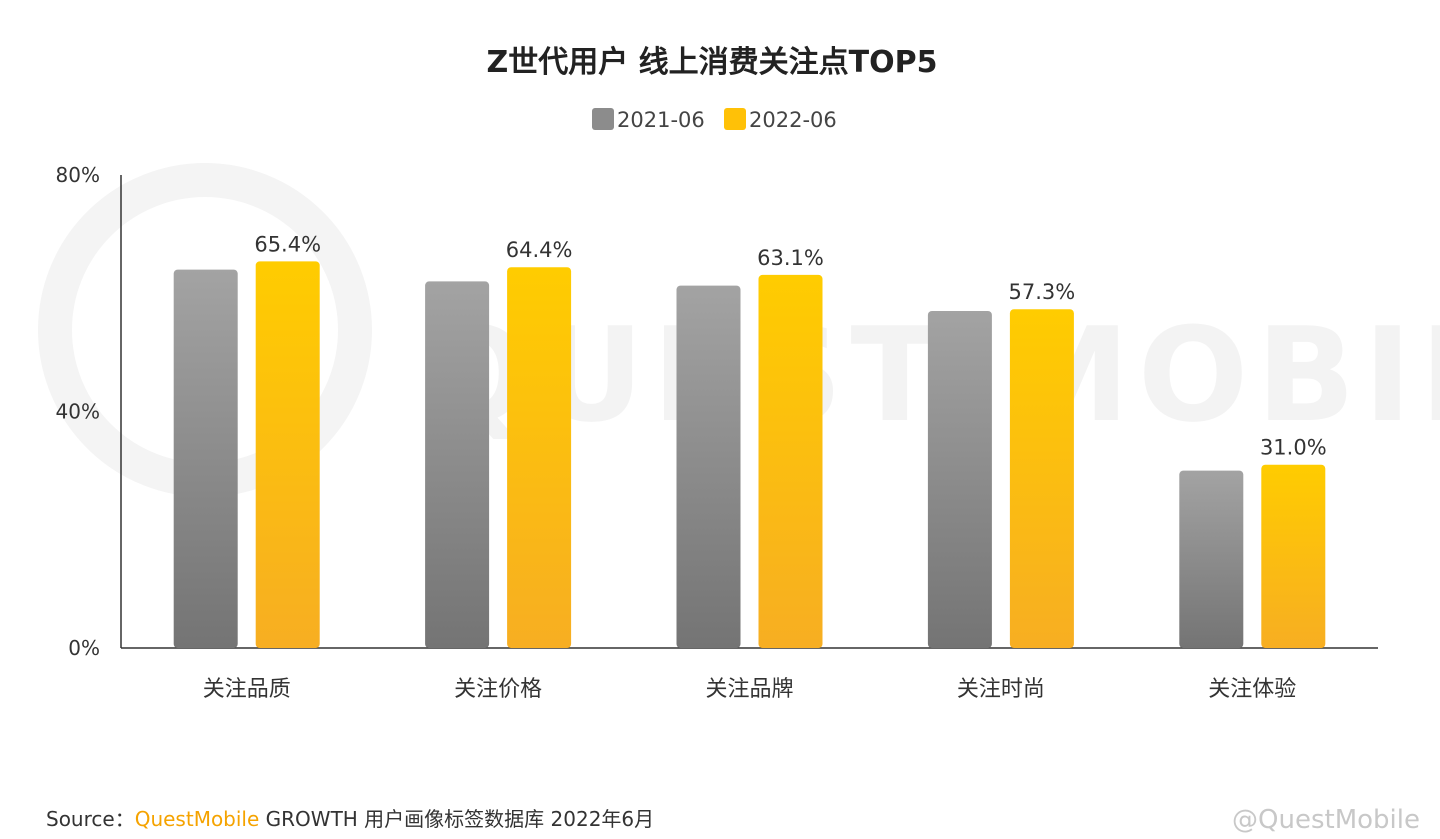 This screenshot has width=1440, height=839. What do you see at coordinates (460, 819) in the screenshot?
I see `source-text: GROWTH 用户画像标签数据库 2022年6月` at bounding box center [460, 819].